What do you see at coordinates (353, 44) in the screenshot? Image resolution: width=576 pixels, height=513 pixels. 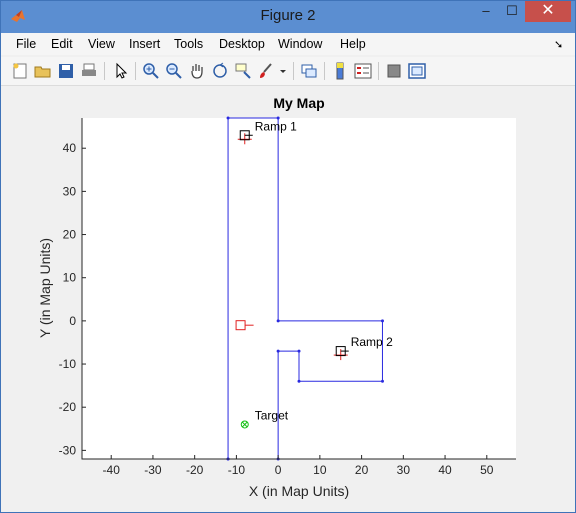 I see `menu-help: Help` at bounding box center [353, 44].